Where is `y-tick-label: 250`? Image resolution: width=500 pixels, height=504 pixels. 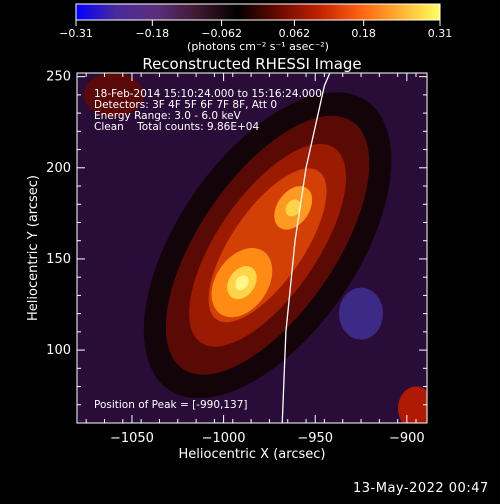 y-tick-label: 250 is located at coordinates (58, 77).